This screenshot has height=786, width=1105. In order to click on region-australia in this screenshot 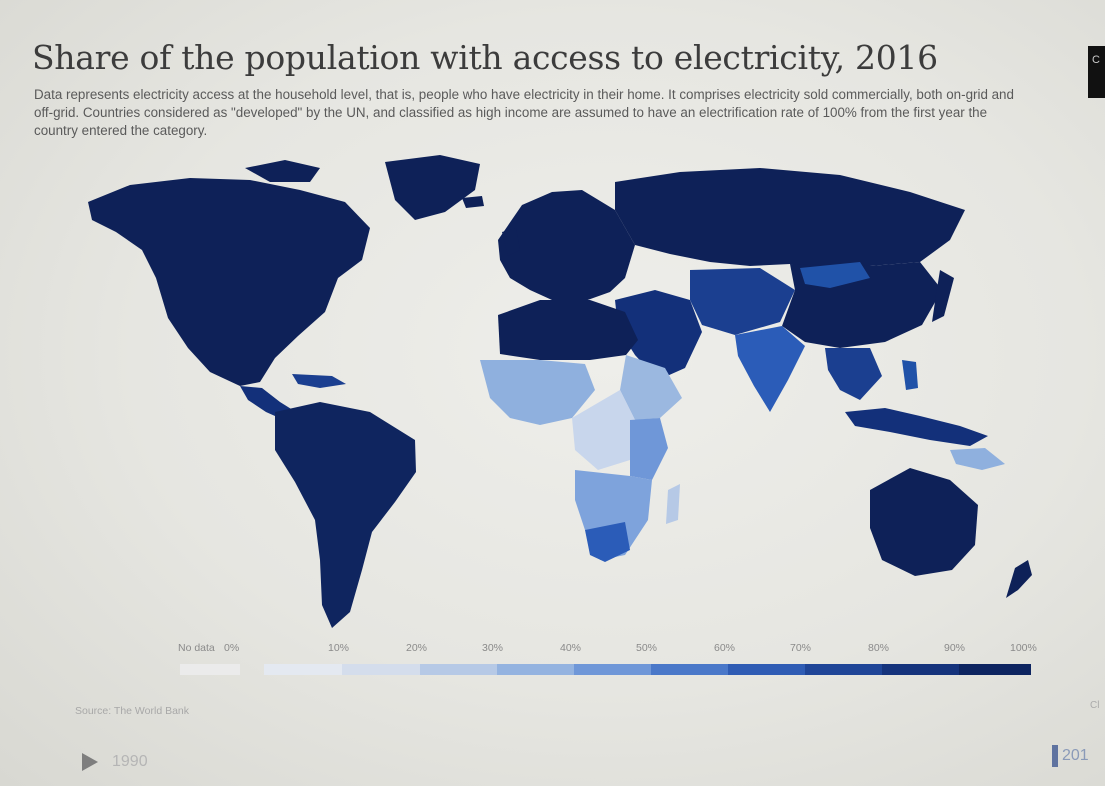, I will do `click(924, 522)`.